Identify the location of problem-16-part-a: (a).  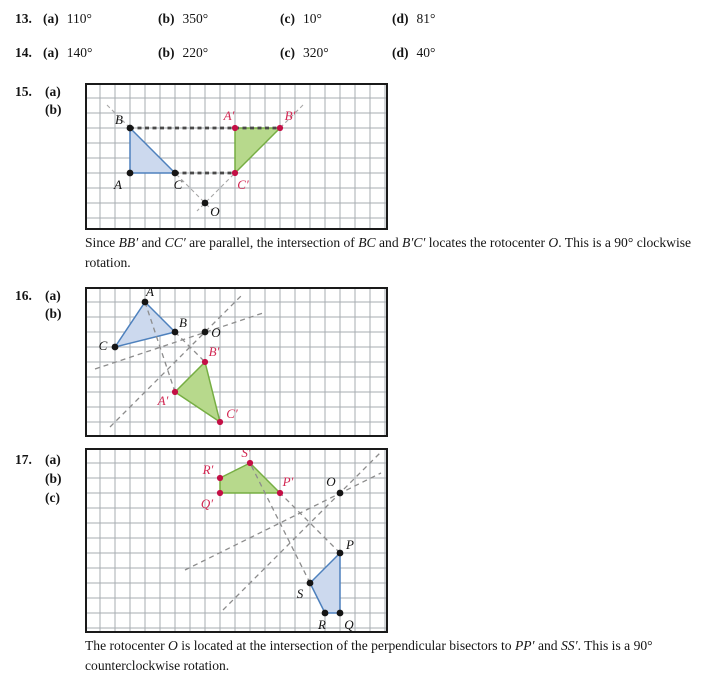
(53, 295).